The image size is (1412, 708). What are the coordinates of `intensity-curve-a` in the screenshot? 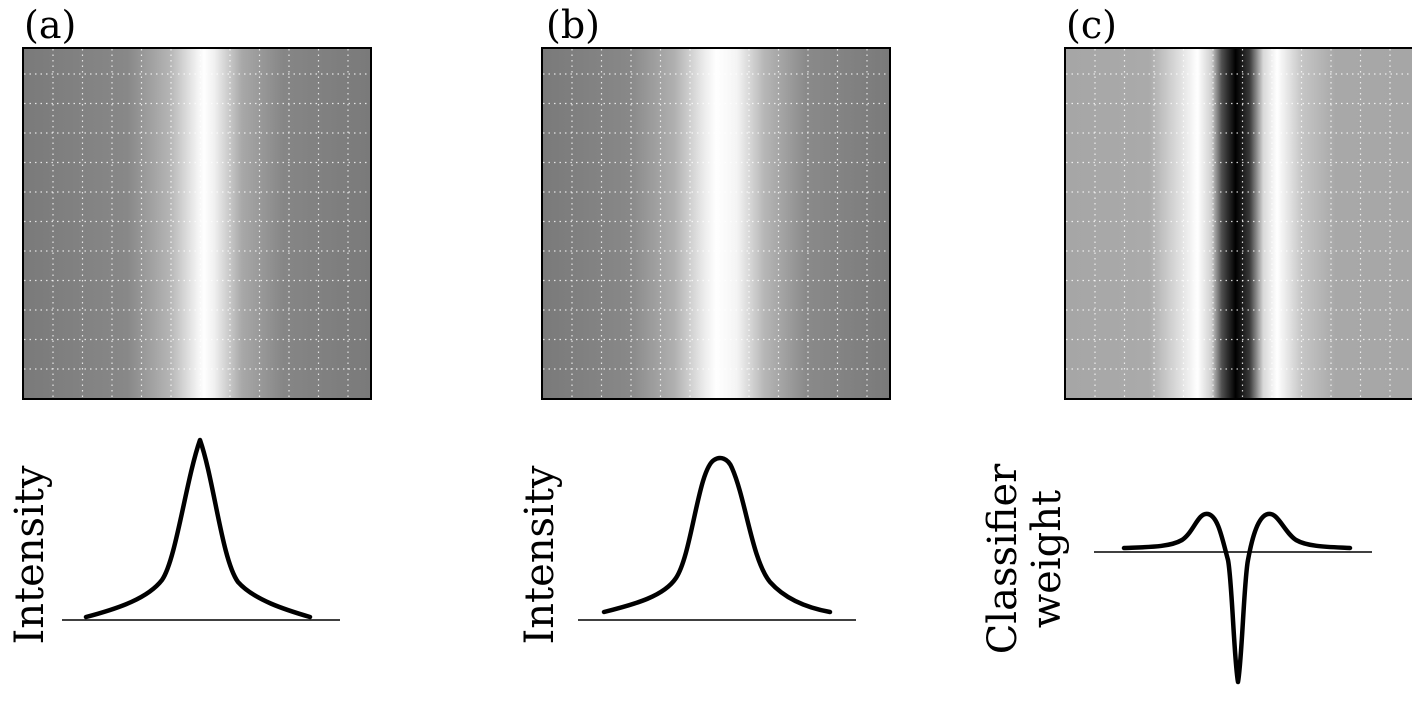 It's located at (198, 528).